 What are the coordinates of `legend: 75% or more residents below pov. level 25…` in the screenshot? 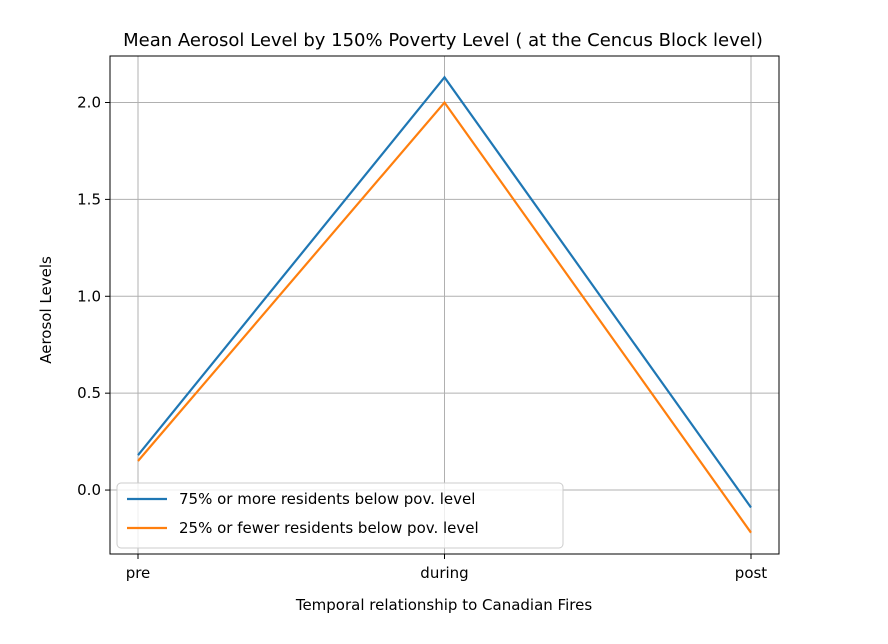 It's located at (340, 515).